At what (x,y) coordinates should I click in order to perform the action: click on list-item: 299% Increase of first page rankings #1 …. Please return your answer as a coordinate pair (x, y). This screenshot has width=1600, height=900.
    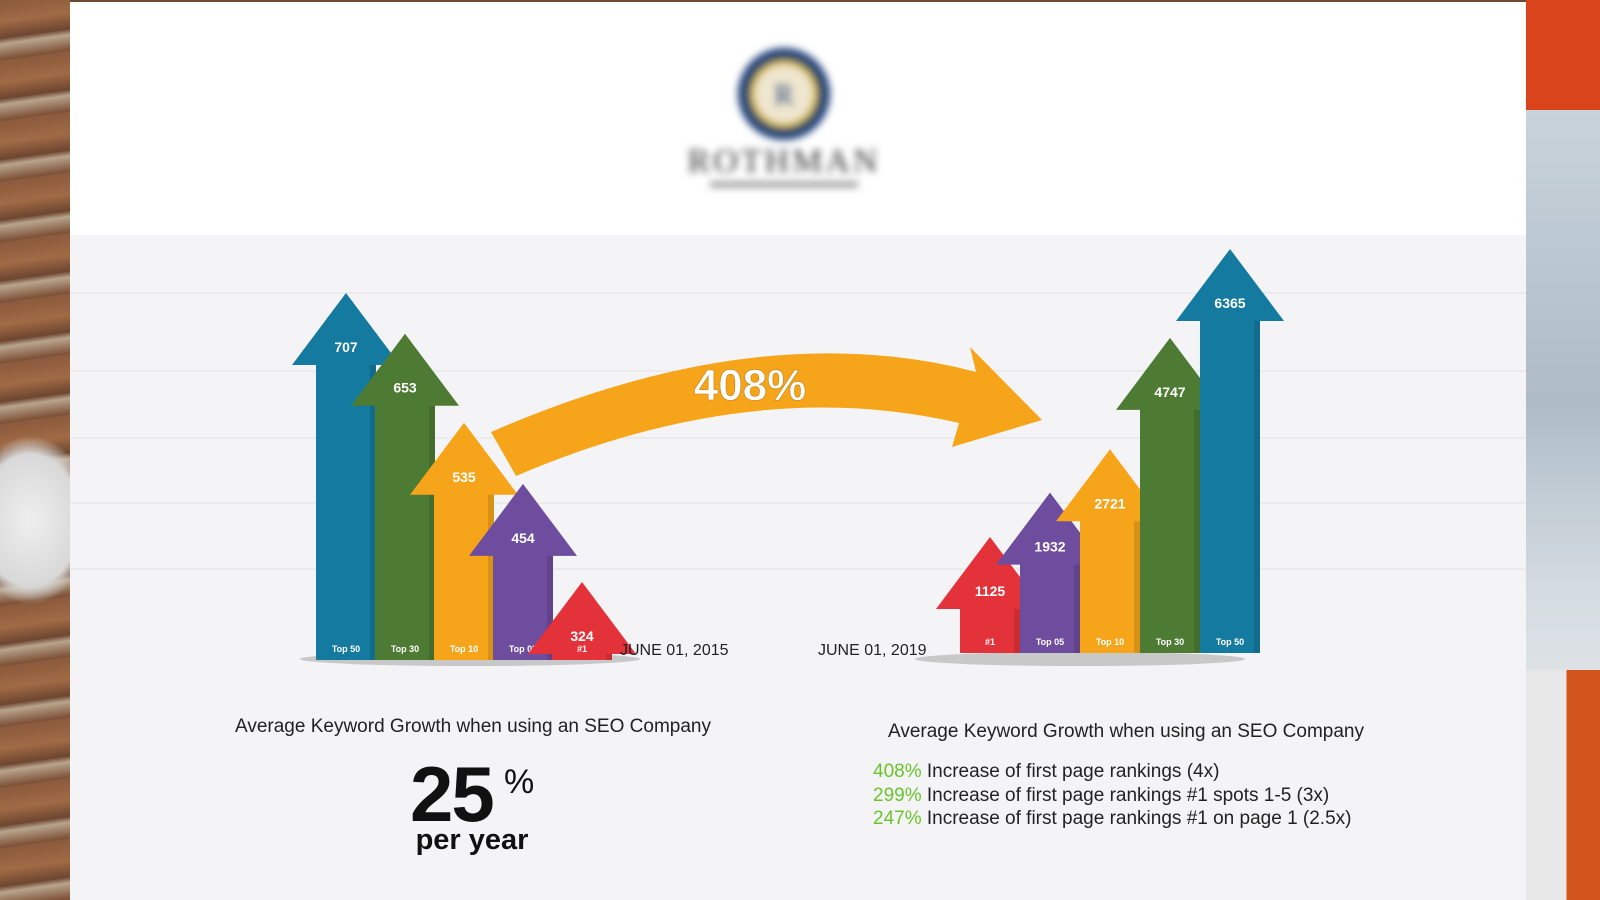
    Looking at the image, I should click on (1112, 796).